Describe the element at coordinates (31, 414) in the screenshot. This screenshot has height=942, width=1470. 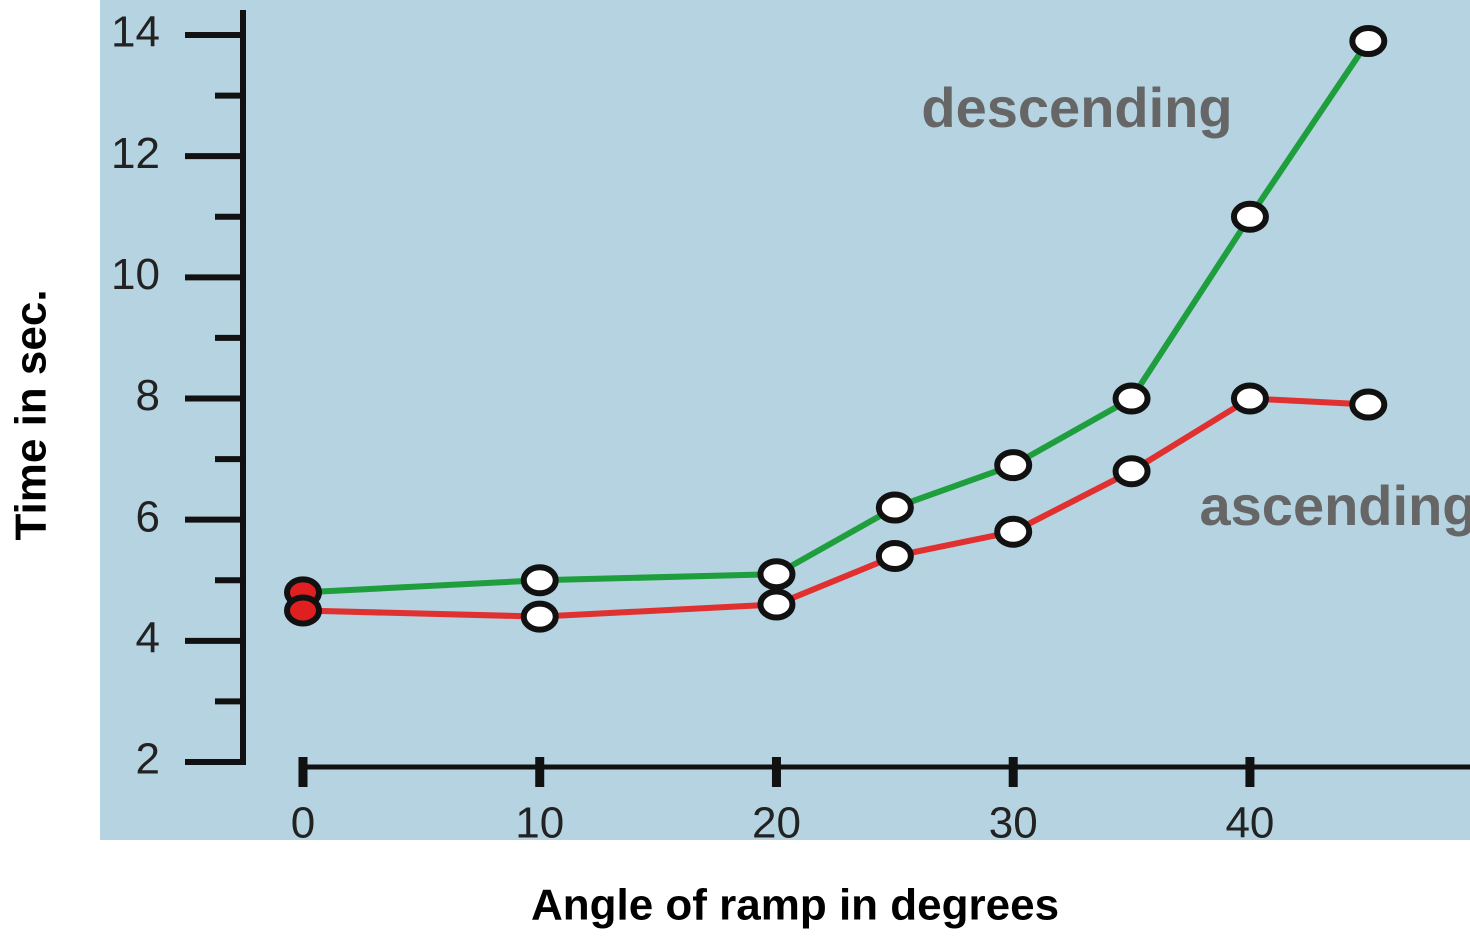
I see `y-axis-title: Time in sec.` at that location.